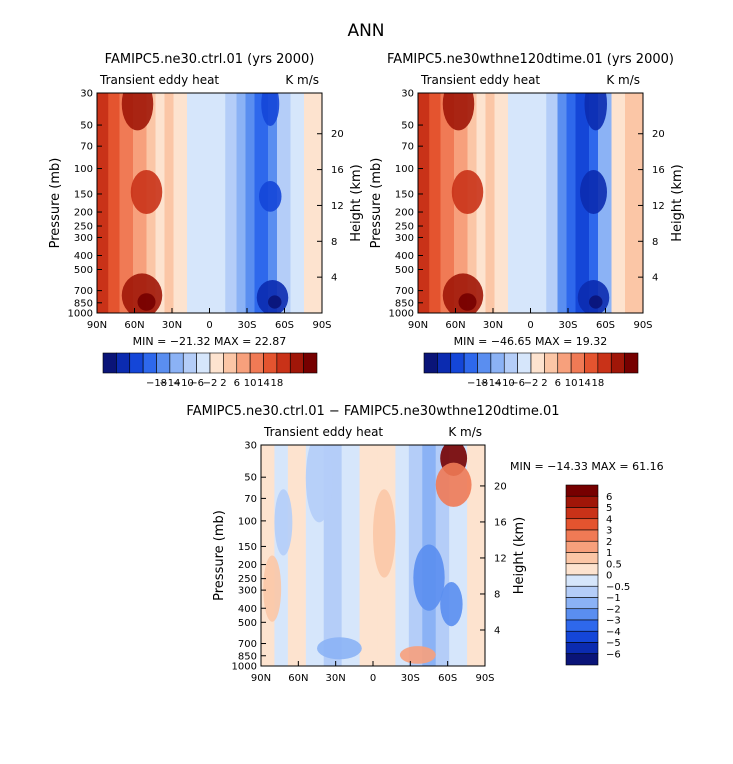 The height and width of the screenshot is (764, 733). Describe the element at coordinates (605, 325) in the screenshot. I see `lat-tick-label: 60S` at that location.